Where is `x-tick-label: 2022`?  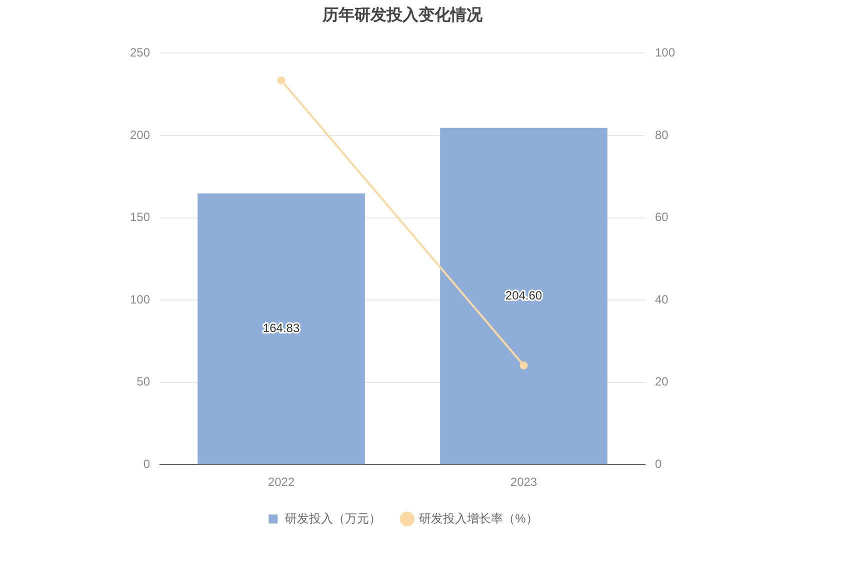
x-tick-label: 2022 is located at coordinates (281, 482).